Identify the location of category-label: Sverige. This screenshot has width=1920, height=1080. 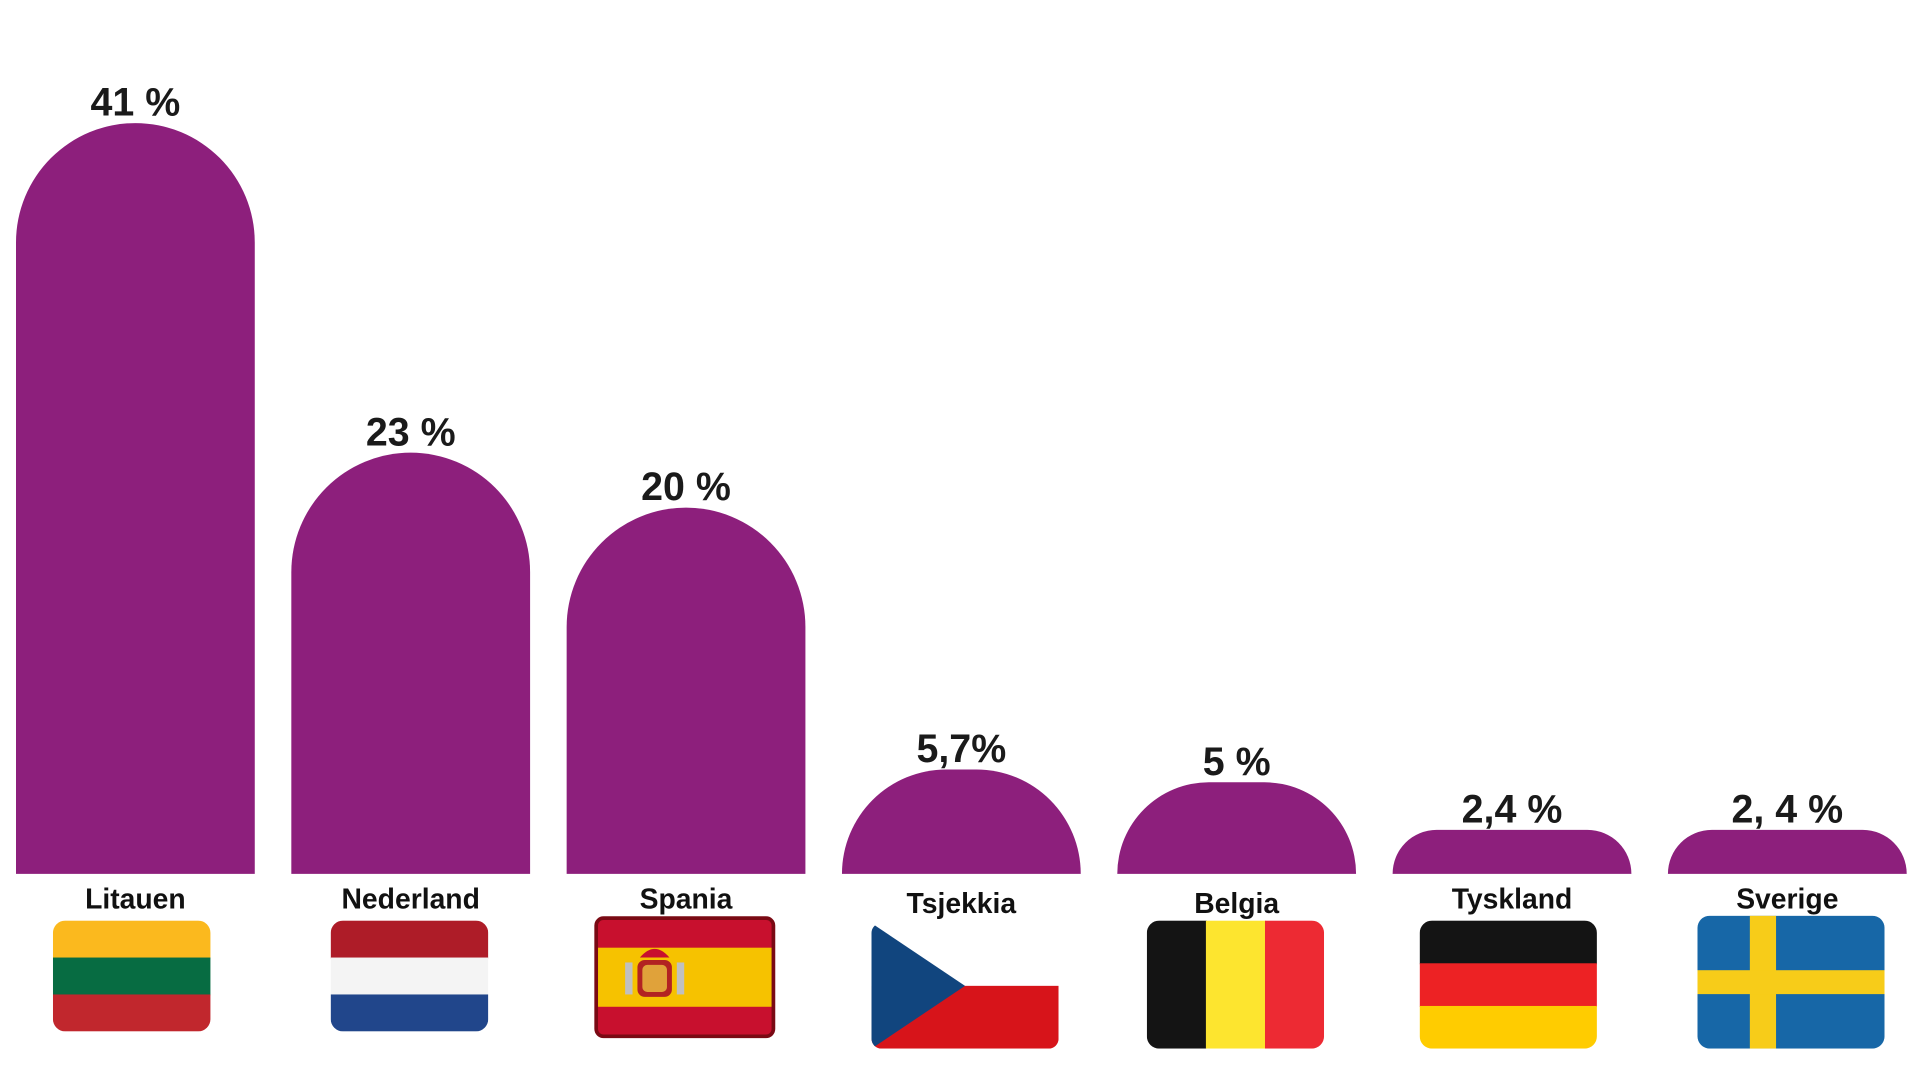
(1787, 898).